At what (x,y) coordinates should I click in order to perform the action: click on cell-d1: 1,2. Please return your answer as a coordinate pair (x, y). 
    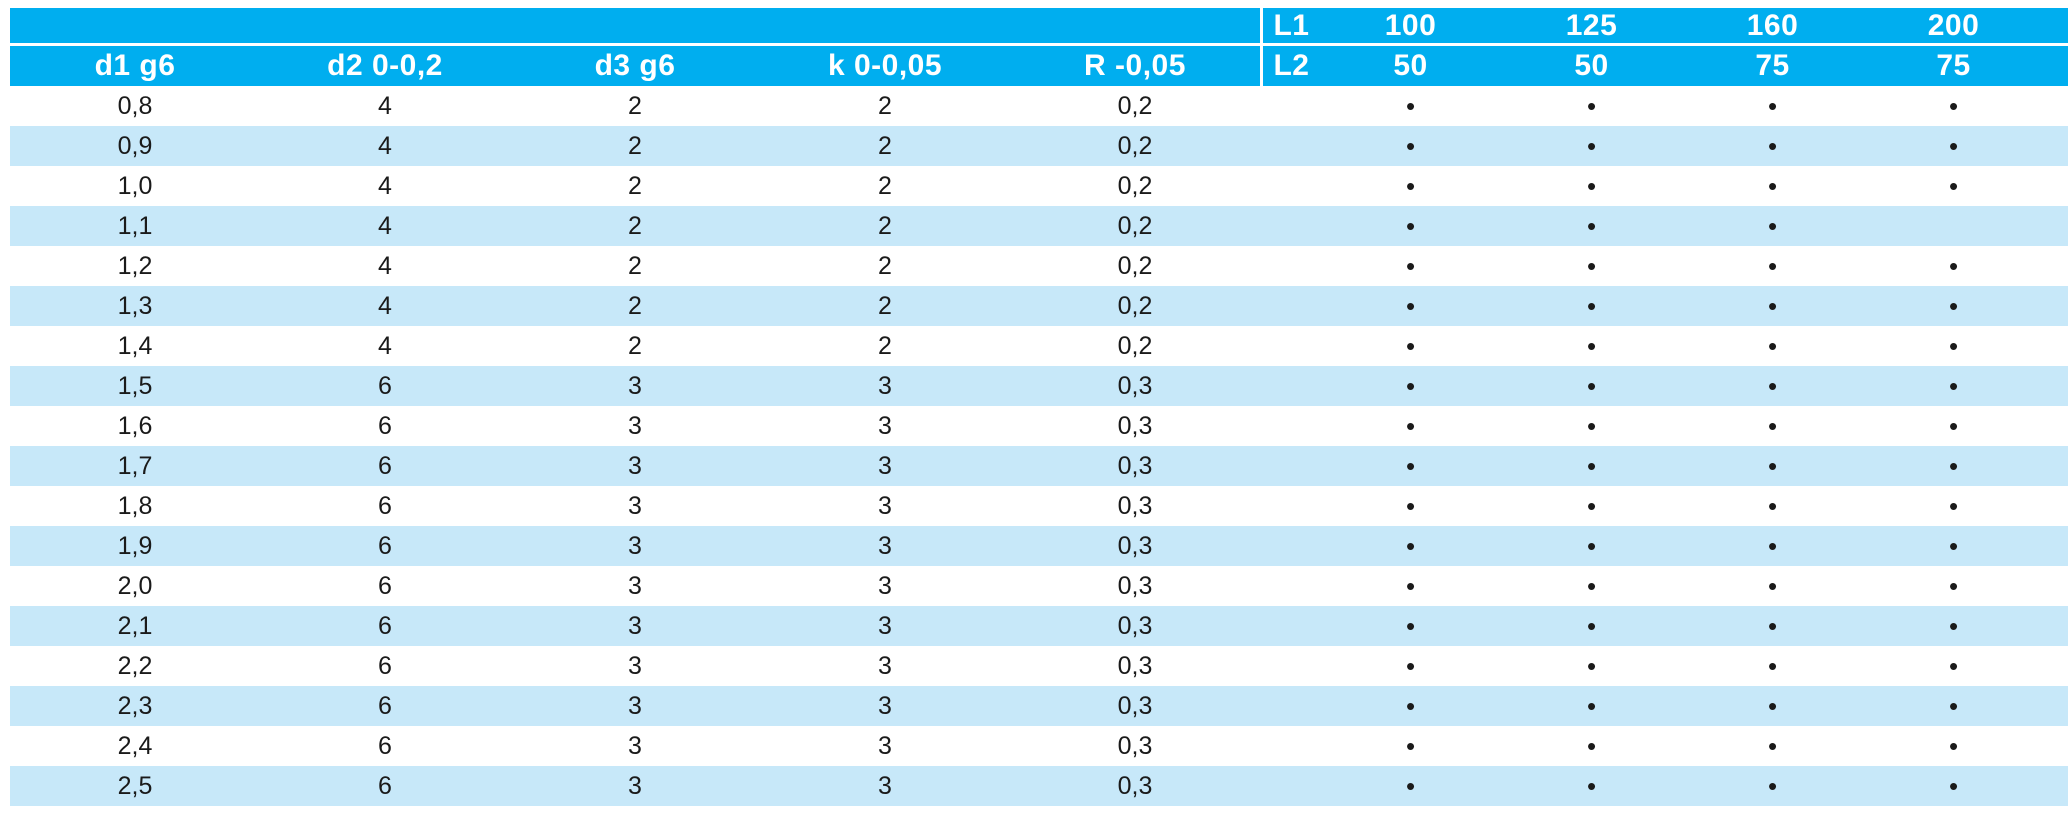
    Looking at the image, I should click on (135, 265).